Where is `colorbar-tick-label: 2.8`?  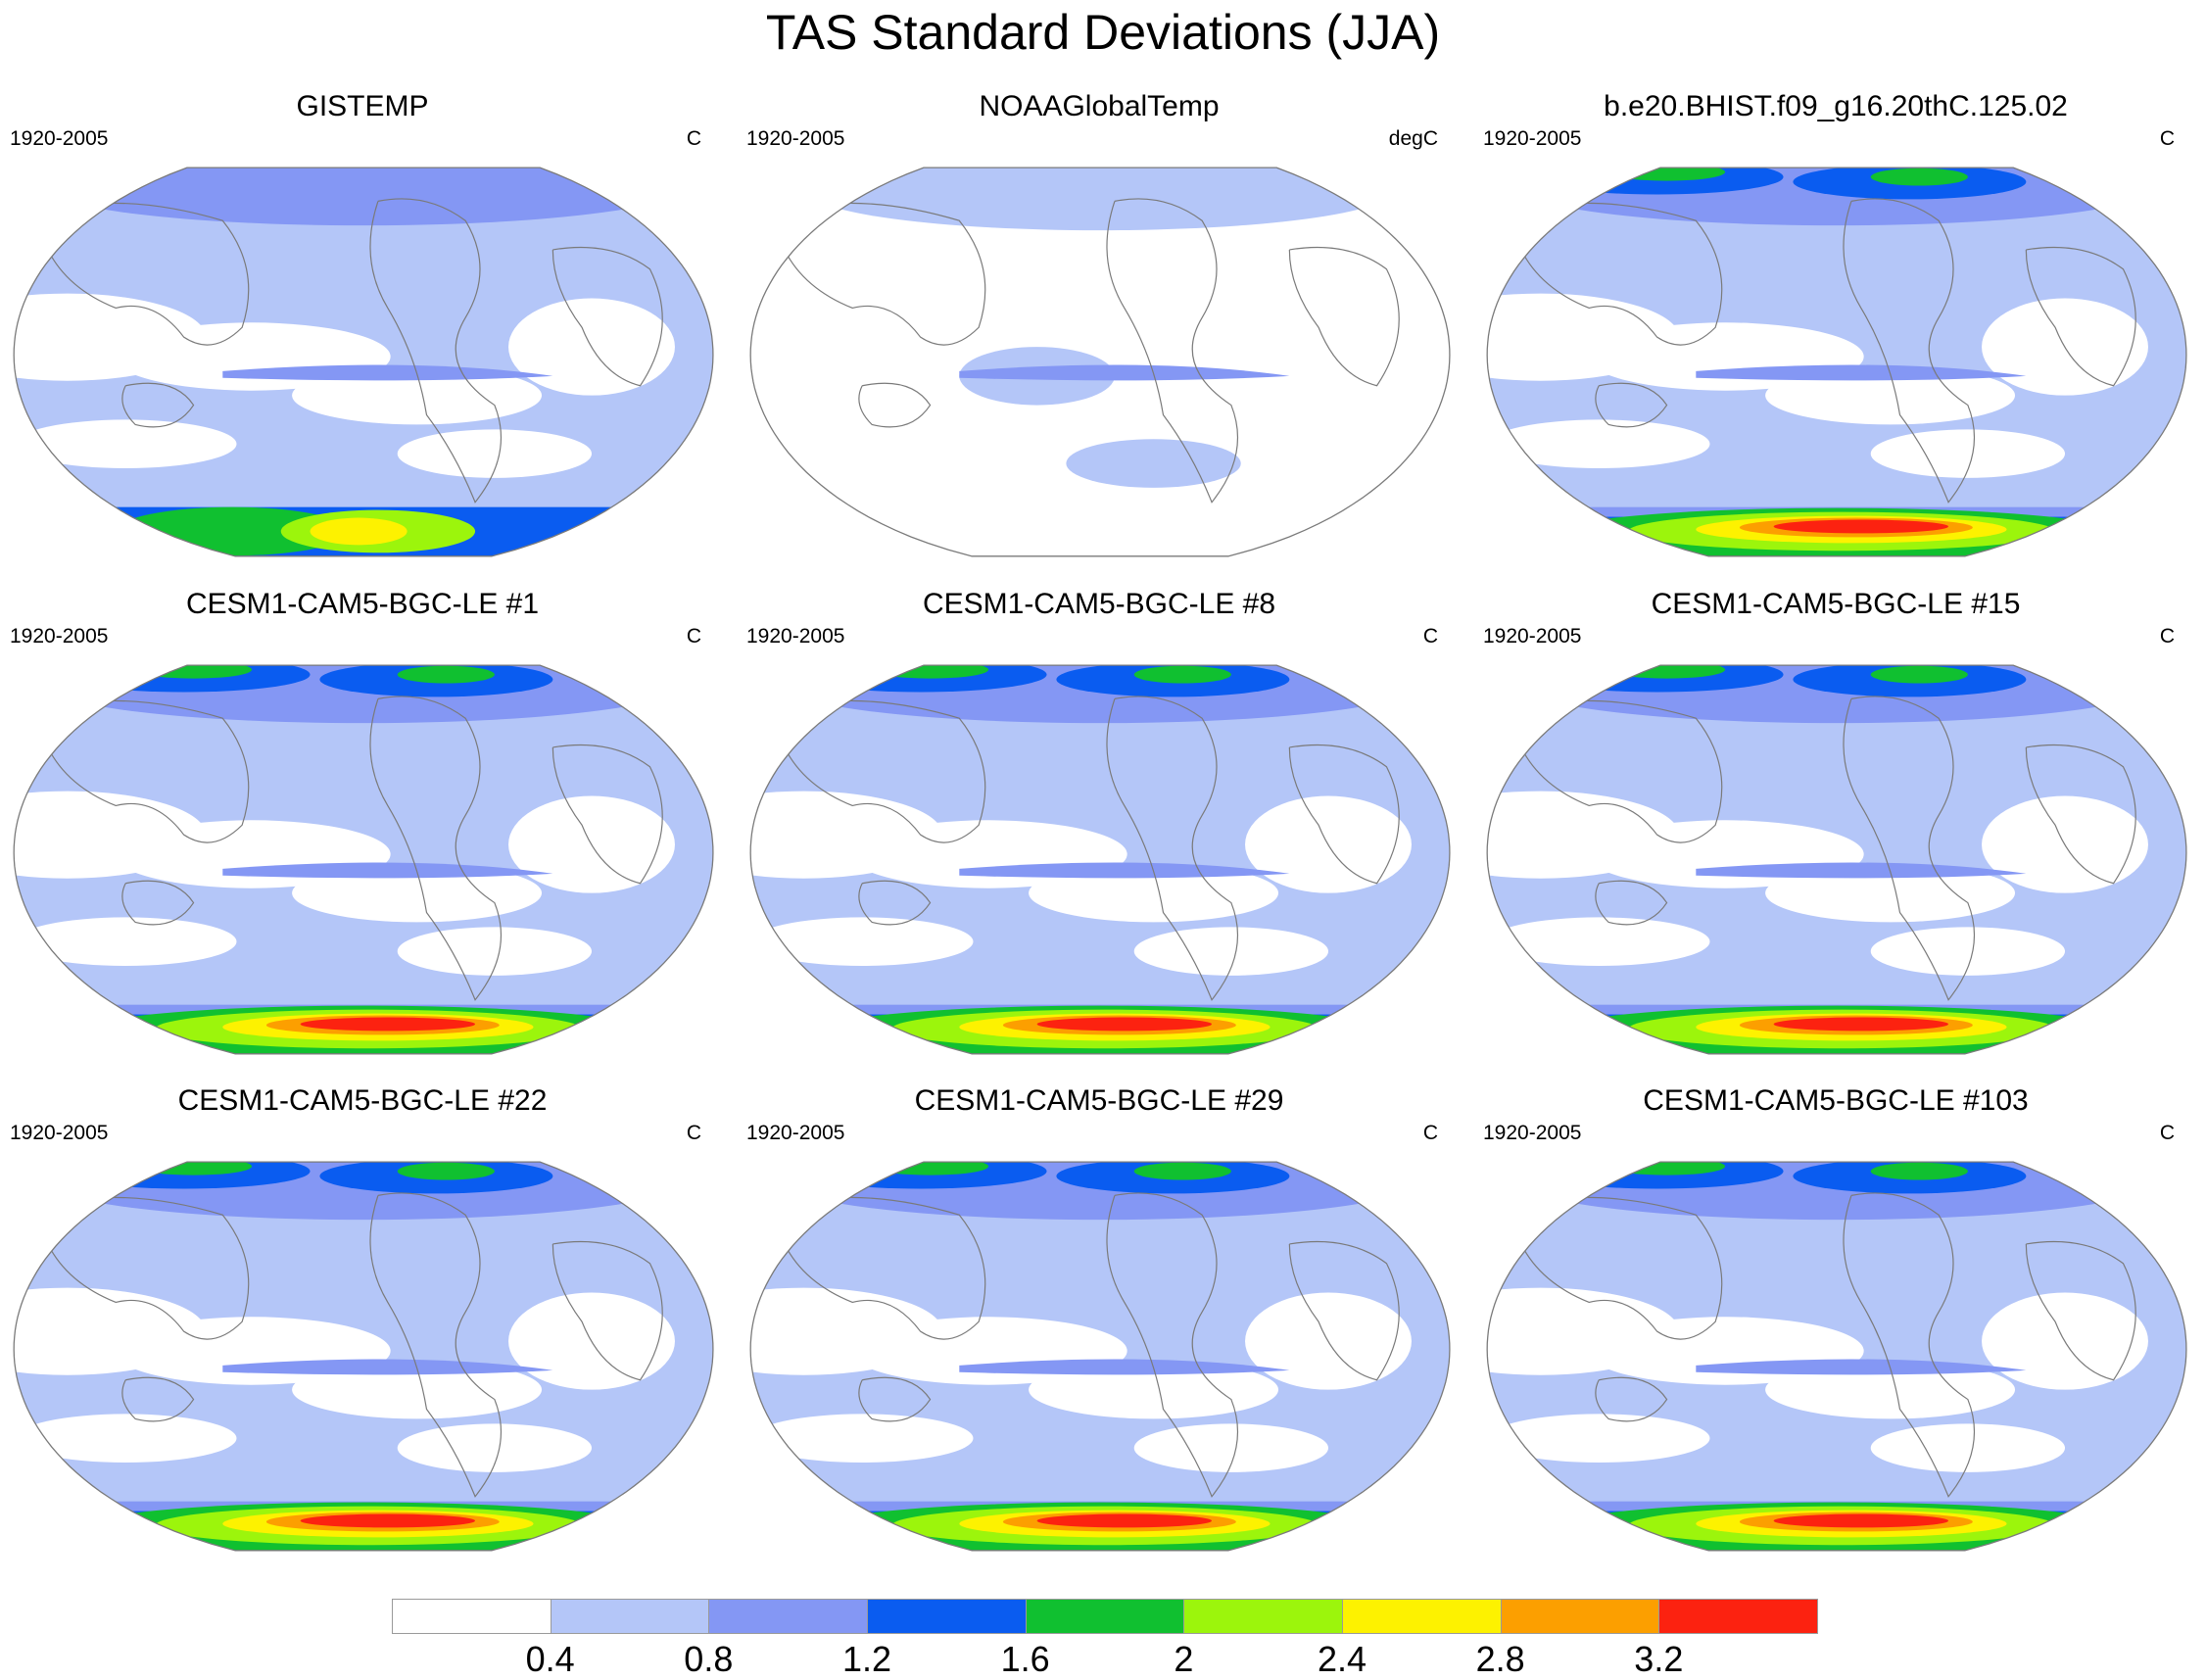
colorbar-tick-label: 2.8 is located at coordinates (1500, 1659).